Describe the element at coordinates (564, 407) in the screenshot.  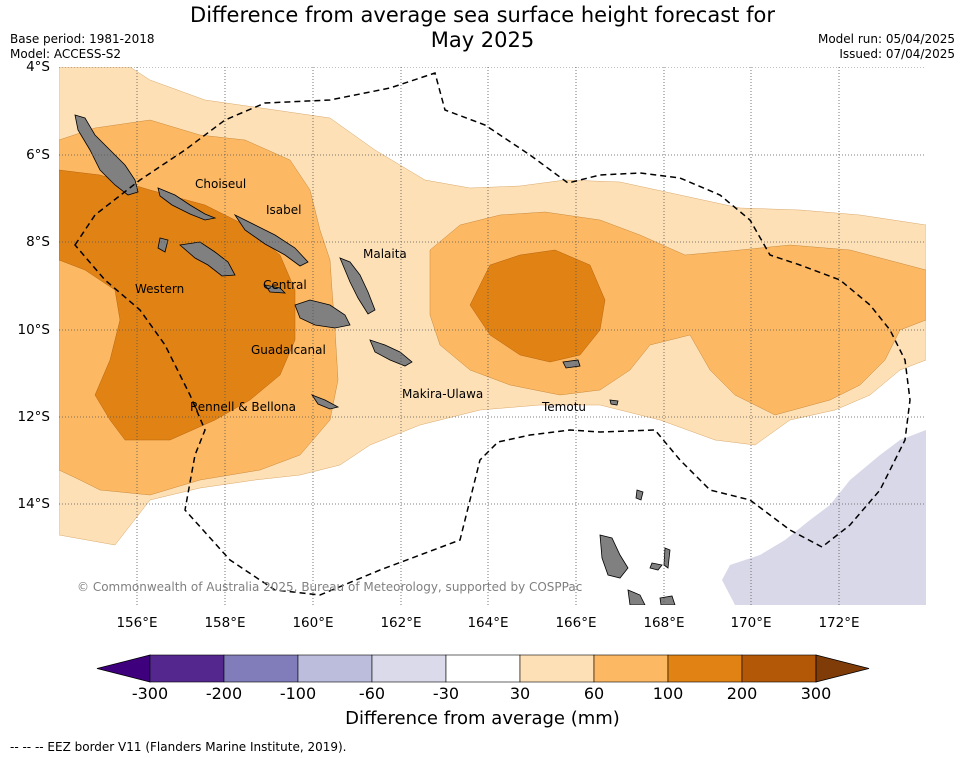
I see `region-label-temotu: Temotu` at that location.